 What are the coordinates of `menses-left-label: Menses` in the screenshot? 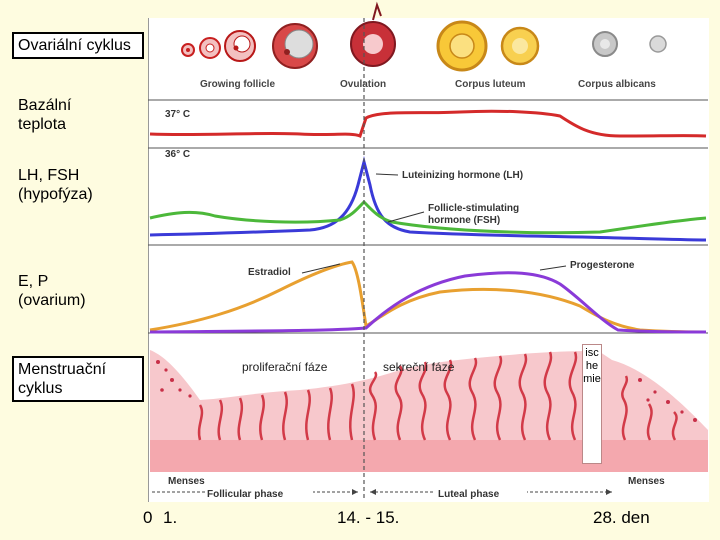 It's located at (186, 481).